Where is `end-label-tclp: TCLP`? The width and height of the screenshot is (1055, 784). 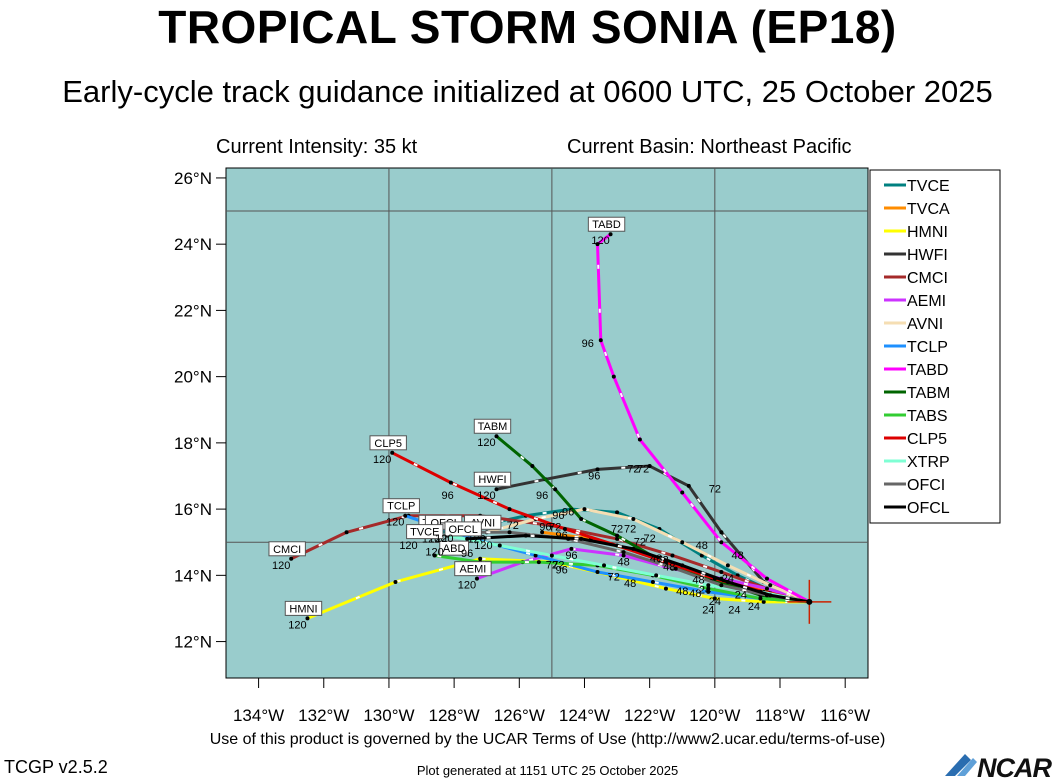 end-label-tclp: TCLP is located at coordinates (401, 507).